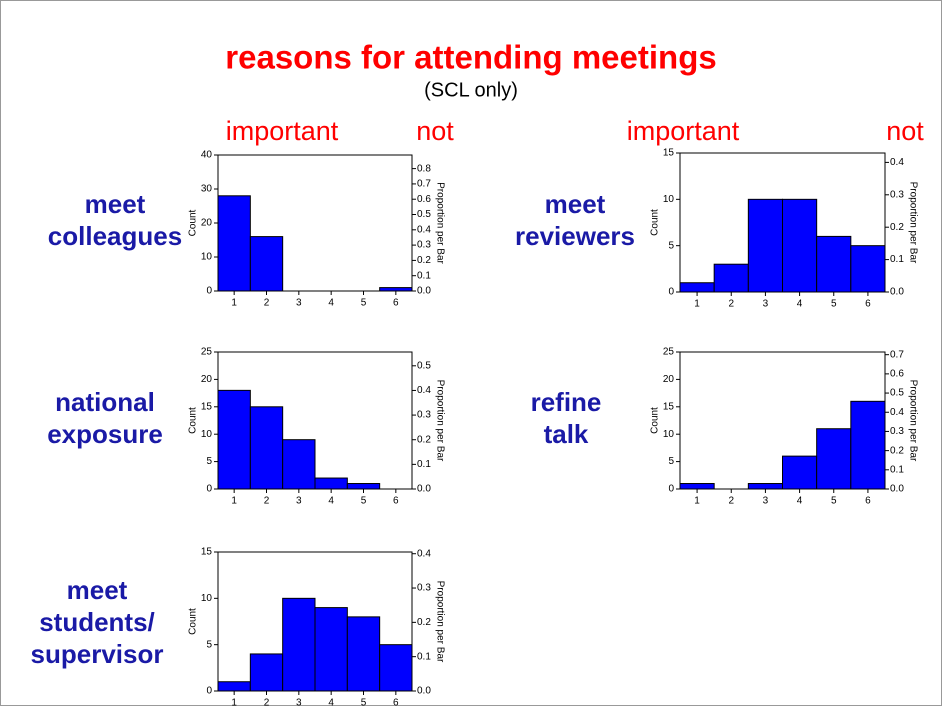 The image size is (943, 715). I want to click on y2-tick-label: 0.8, so click(424, 168).